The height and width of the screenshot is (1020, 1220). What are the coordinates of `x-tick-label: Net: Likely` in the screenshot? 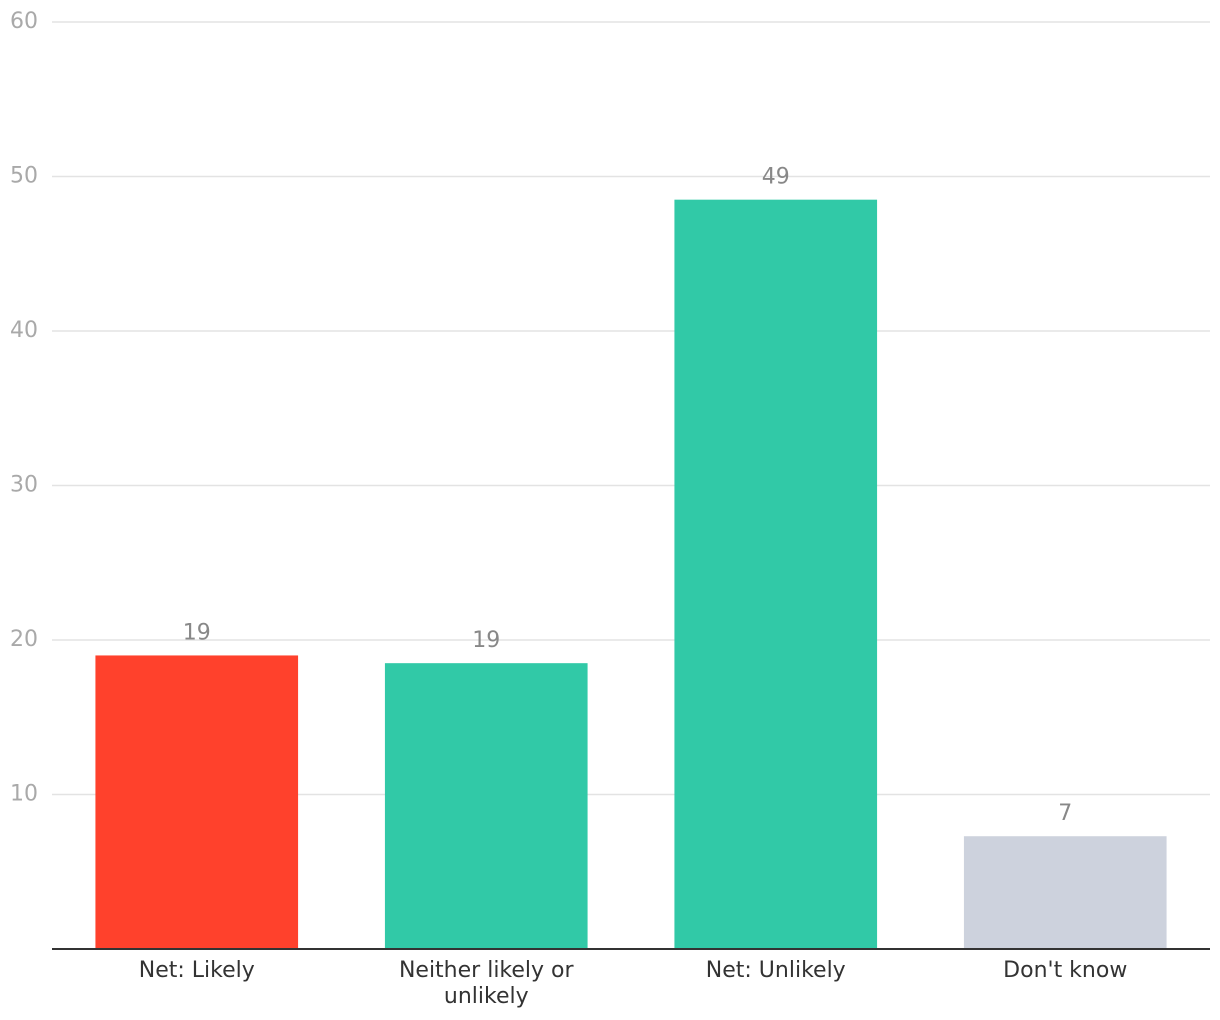 It's located at (196, 970).